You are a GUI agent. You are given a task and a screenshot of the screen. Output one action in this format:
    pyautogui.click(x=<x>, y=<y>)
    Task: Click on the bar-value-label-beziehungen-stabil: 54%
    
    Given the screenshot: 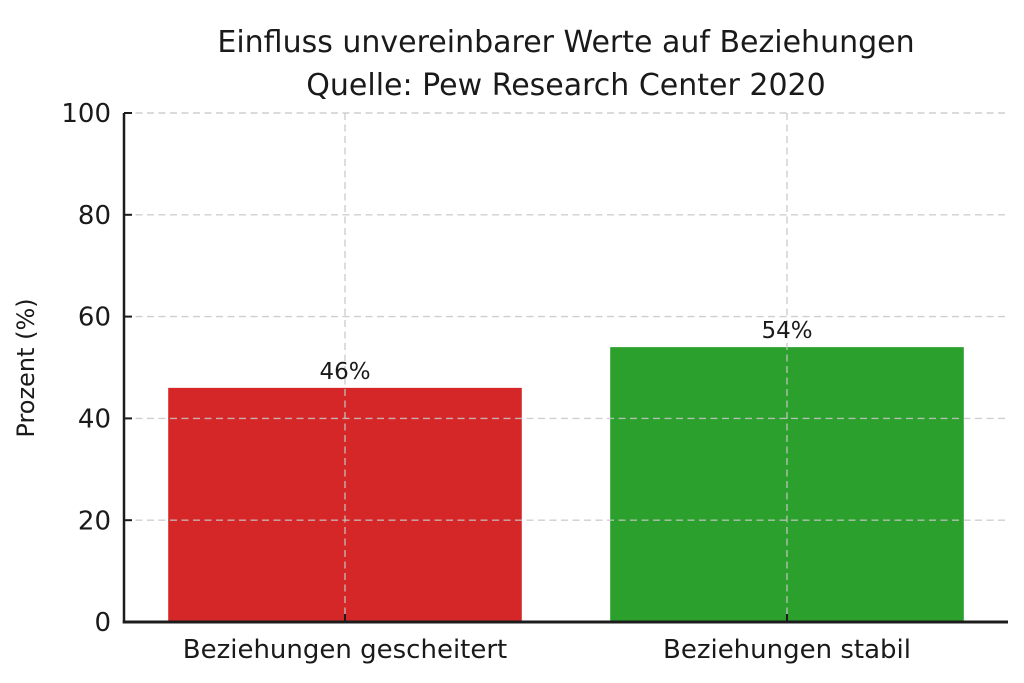 What is the action you would take?
    pyautogui.click(x=786, y=331)
    